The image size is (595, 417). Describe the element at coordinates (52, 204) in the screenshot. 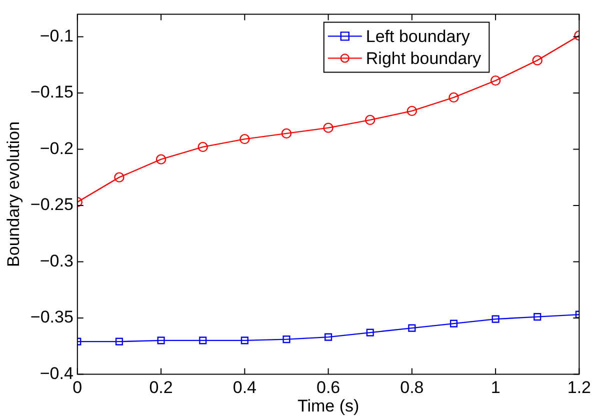

I see `y-tick-label: −0.25` at that location.